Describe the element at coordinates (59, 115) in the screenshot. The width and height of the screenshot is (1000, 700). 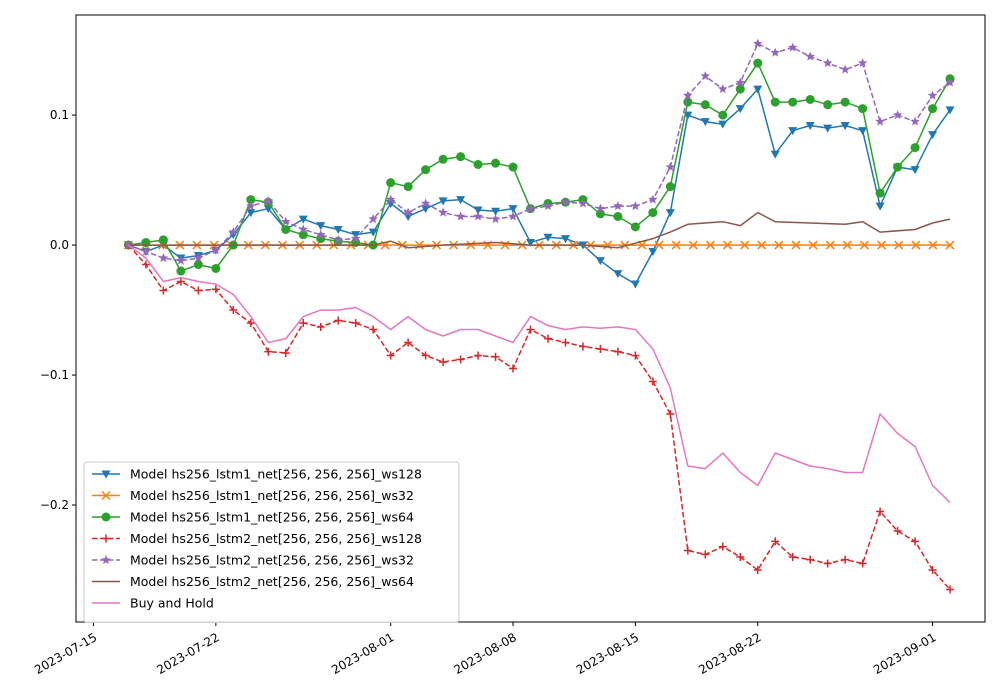
I see `y-tick-label: 0.1` at that location.